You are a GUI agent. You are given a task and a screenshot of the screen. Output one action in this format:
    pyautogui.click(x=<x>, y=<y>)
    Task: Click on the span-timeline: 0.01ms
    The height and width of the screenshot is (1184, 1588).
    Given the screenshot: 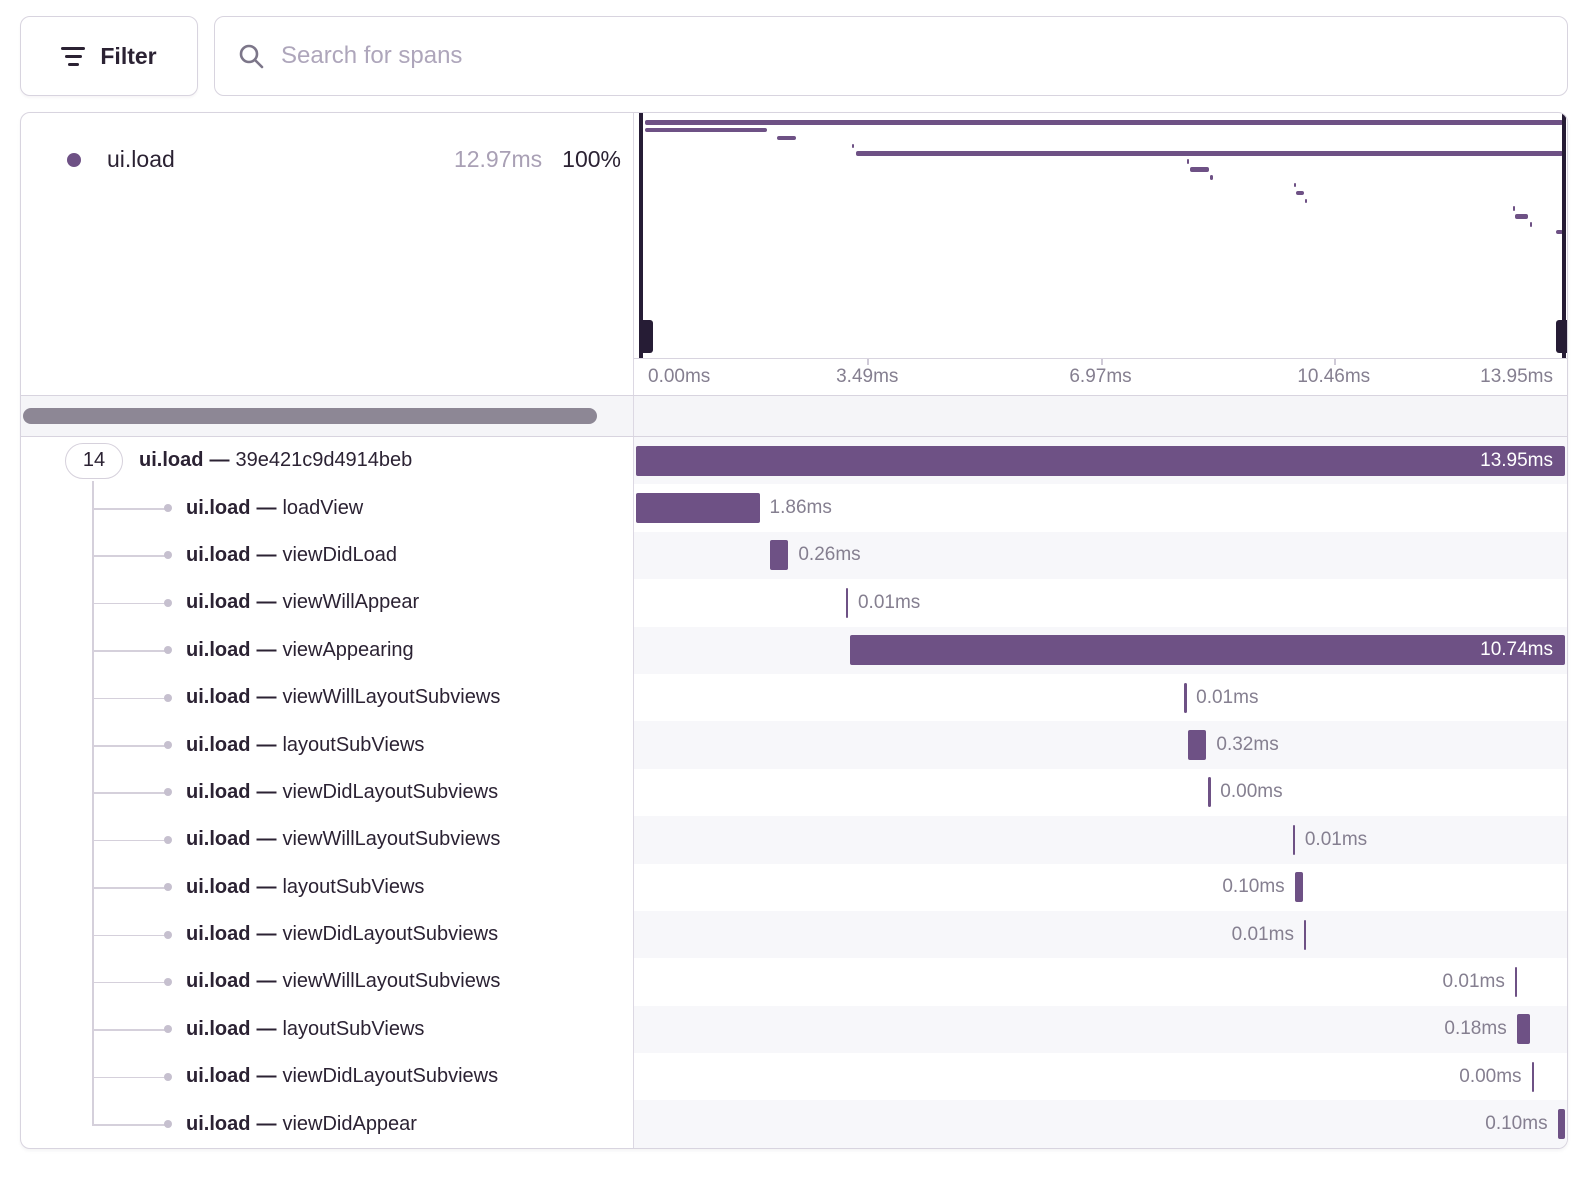 What is the action you would take?
    pyautogui.click(x=1100, y=981)
    